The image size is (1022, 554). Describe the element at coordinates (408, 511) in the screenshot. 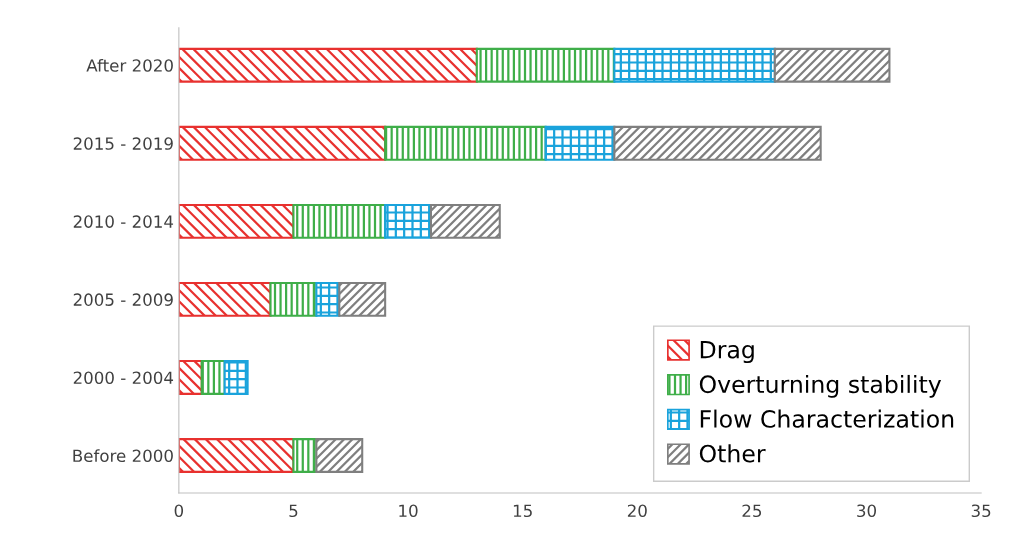

I see `x-tick-label: 10` at that location.